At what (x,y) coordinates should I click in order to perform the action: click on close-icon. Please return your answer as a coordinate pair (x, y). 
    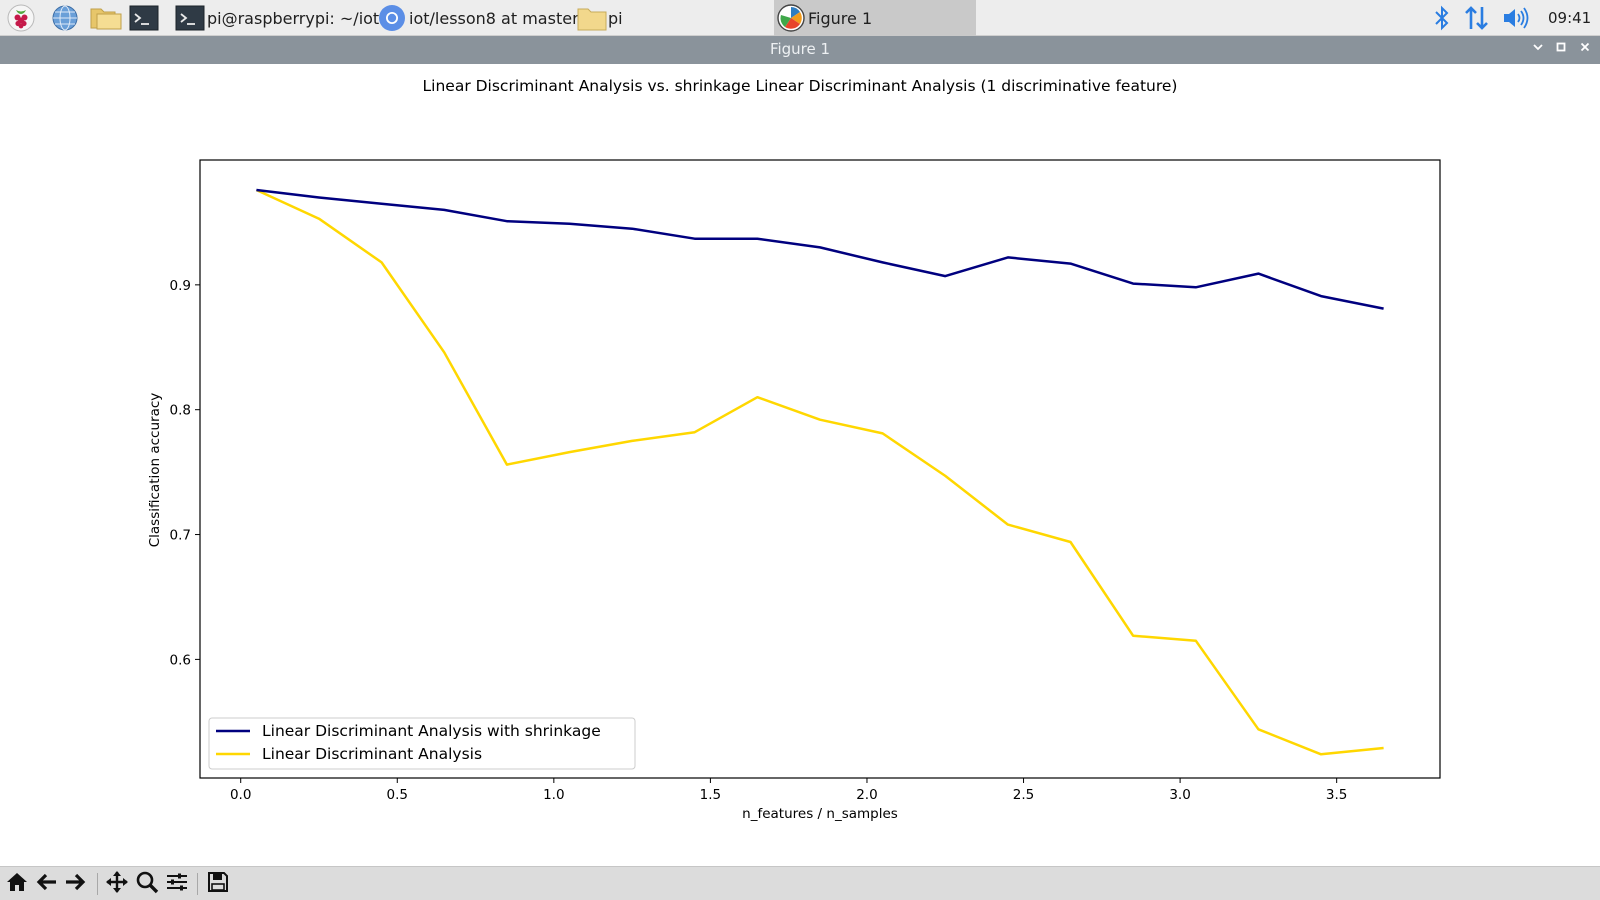
    Looking at the image, I should click on (1585, 49).